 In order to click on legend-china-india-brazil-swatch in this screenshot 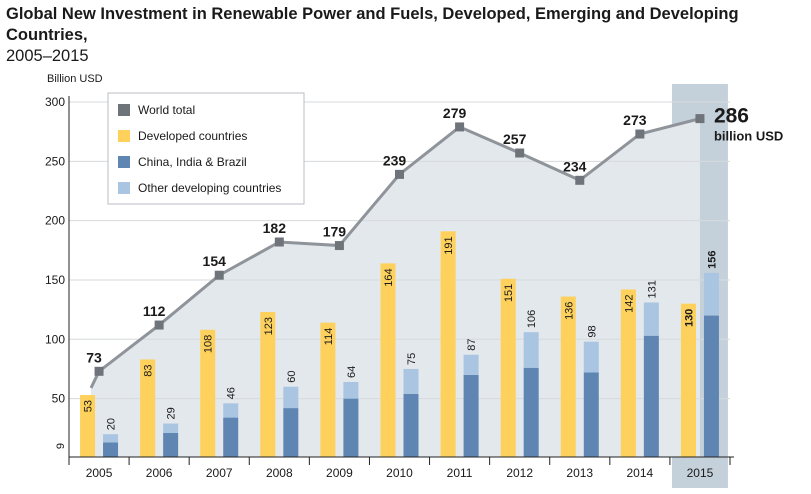, I will do `click(124, 162)`.